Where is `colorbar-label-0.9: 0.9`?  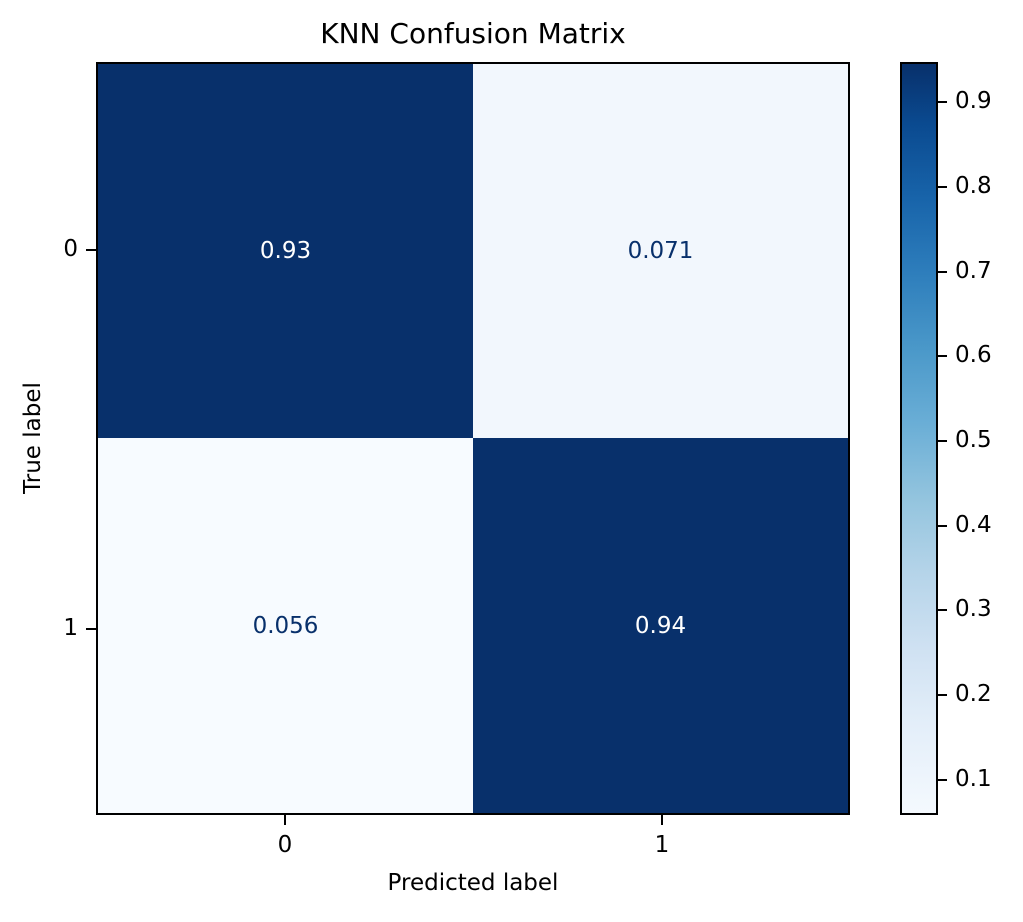
colorbar-label-0.9: 0.9 is located at coordinates (973, 101).